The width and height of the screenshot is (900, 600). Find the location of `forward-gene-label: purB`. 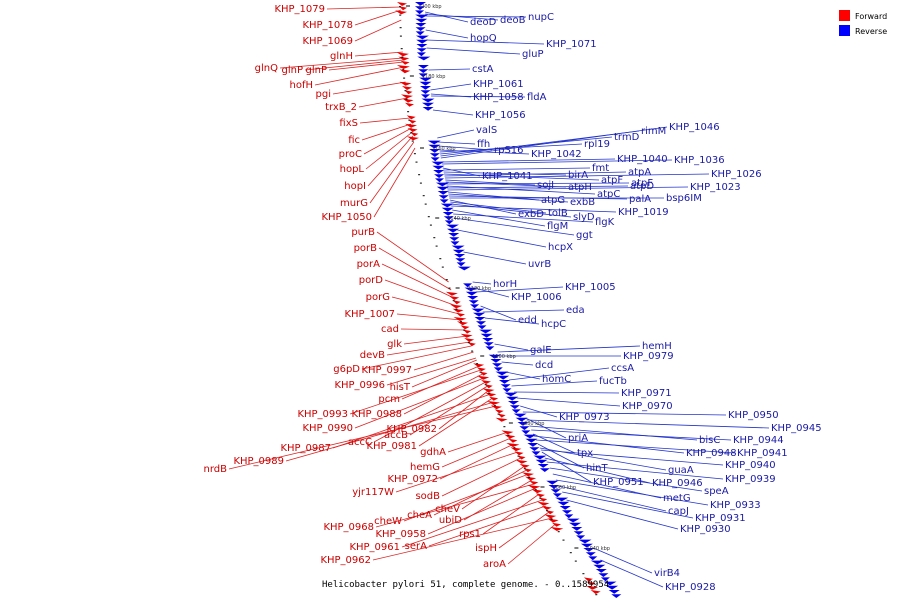

forward-gene-label: purB is located at coordinates (363, 232).